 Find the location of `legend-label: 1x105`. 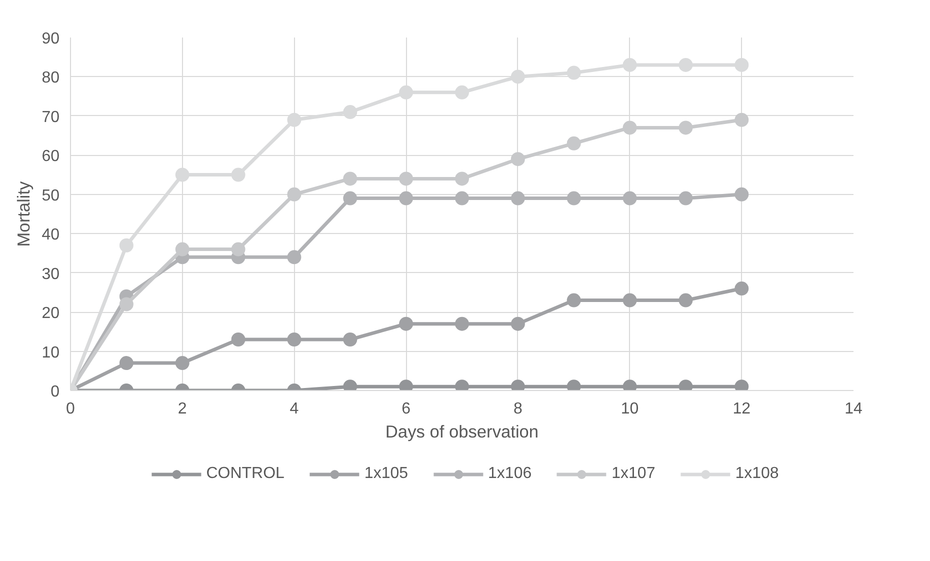

legend-label: 1x105 is located at coordinates (386, 474).